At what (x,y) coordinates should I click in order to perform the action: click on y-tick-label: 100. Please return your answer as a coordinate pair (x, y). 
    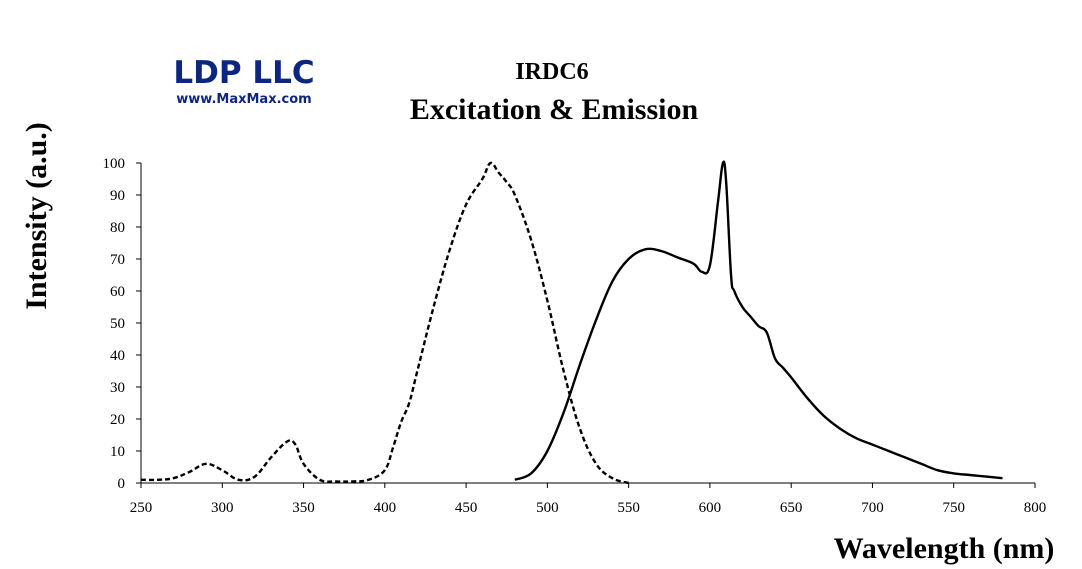
    Looking at the image, I should click on (114, 164).